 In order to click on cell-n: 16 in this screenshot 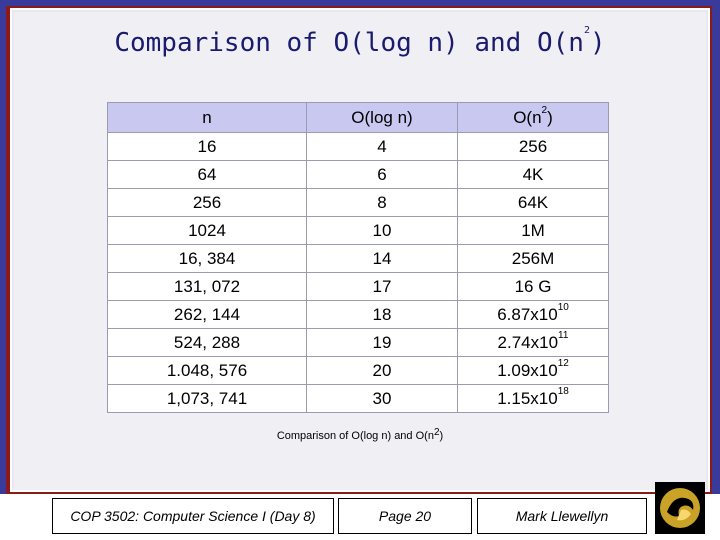, I will do `click(207, 146)`.